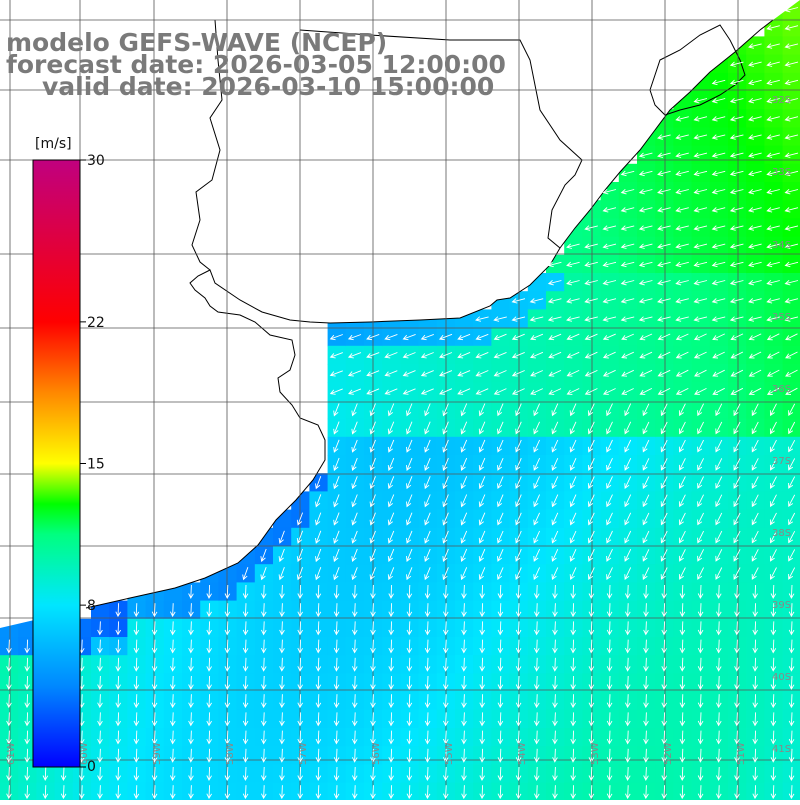  I want to click on longitude-label: 58W, so click(230, 753).